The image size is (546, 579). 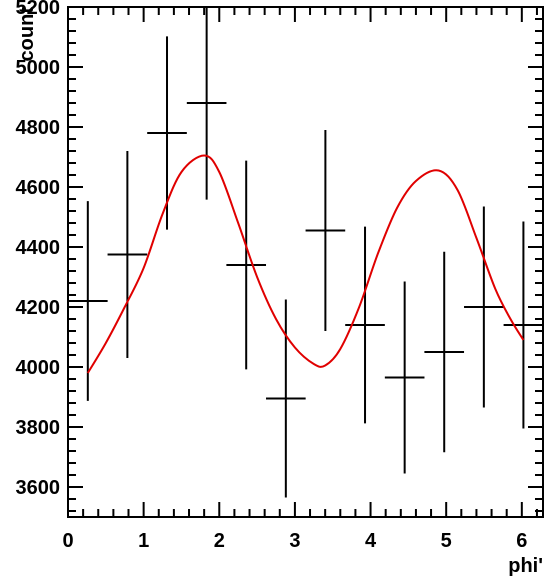 What do you see at coordinates (38, 68) in the screenshot?
I see `y-tick-label: 5000` at bounding box center [38, 68].